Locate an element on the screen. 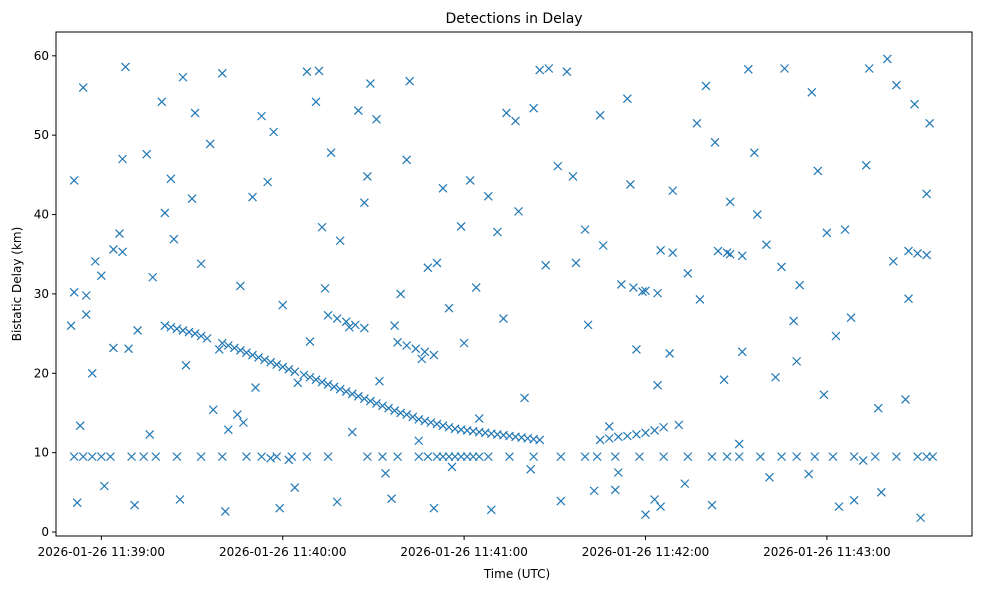 The height and width of the screenshot is (590, 989). y-axis-label: Bistatic Delay (km) is located at coordinates (17, 284).